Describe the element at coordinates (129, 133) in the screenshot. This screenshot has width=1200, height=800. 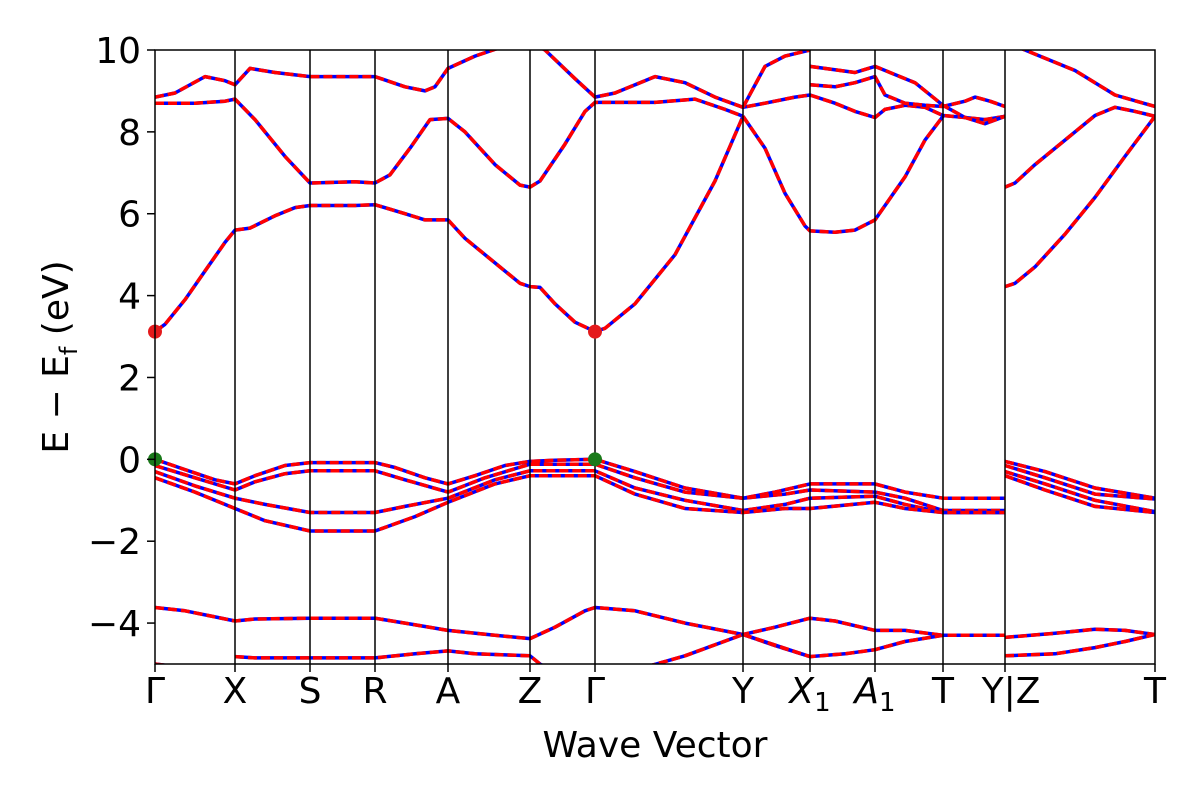
I see `y-tick-label: 8` at that location.